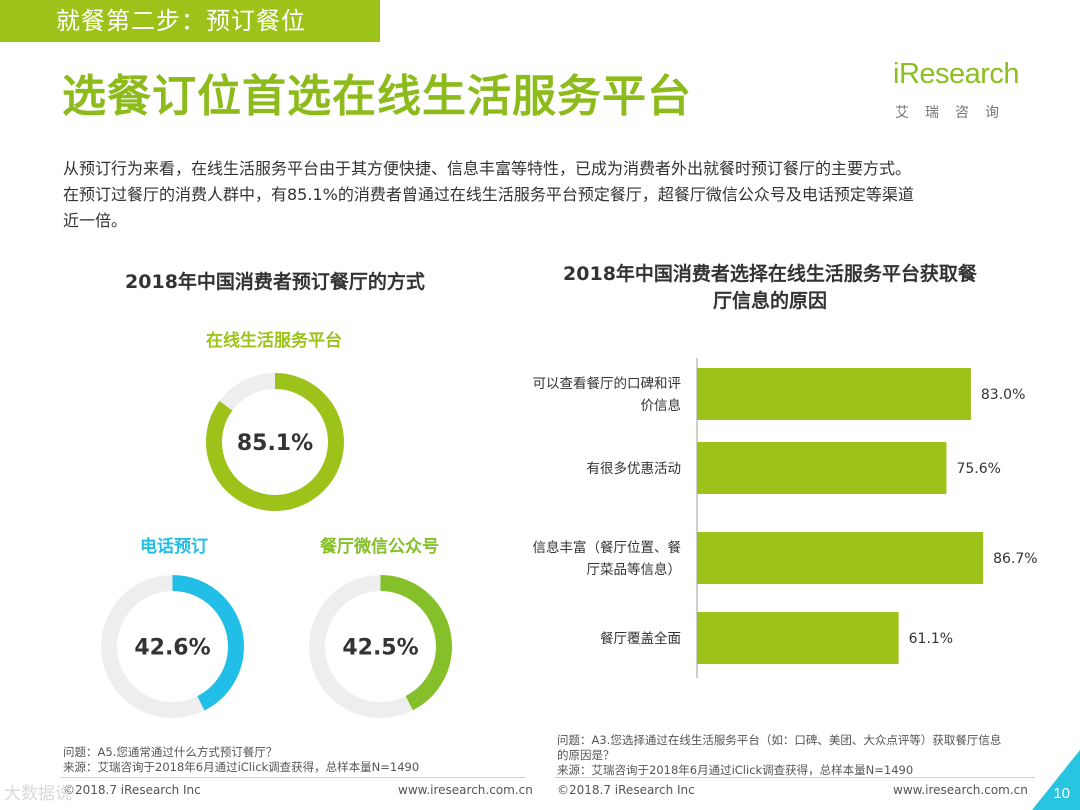 This screenshot has width=1080, height=810. I want to click on footer-divider-left, so click(292, 777).